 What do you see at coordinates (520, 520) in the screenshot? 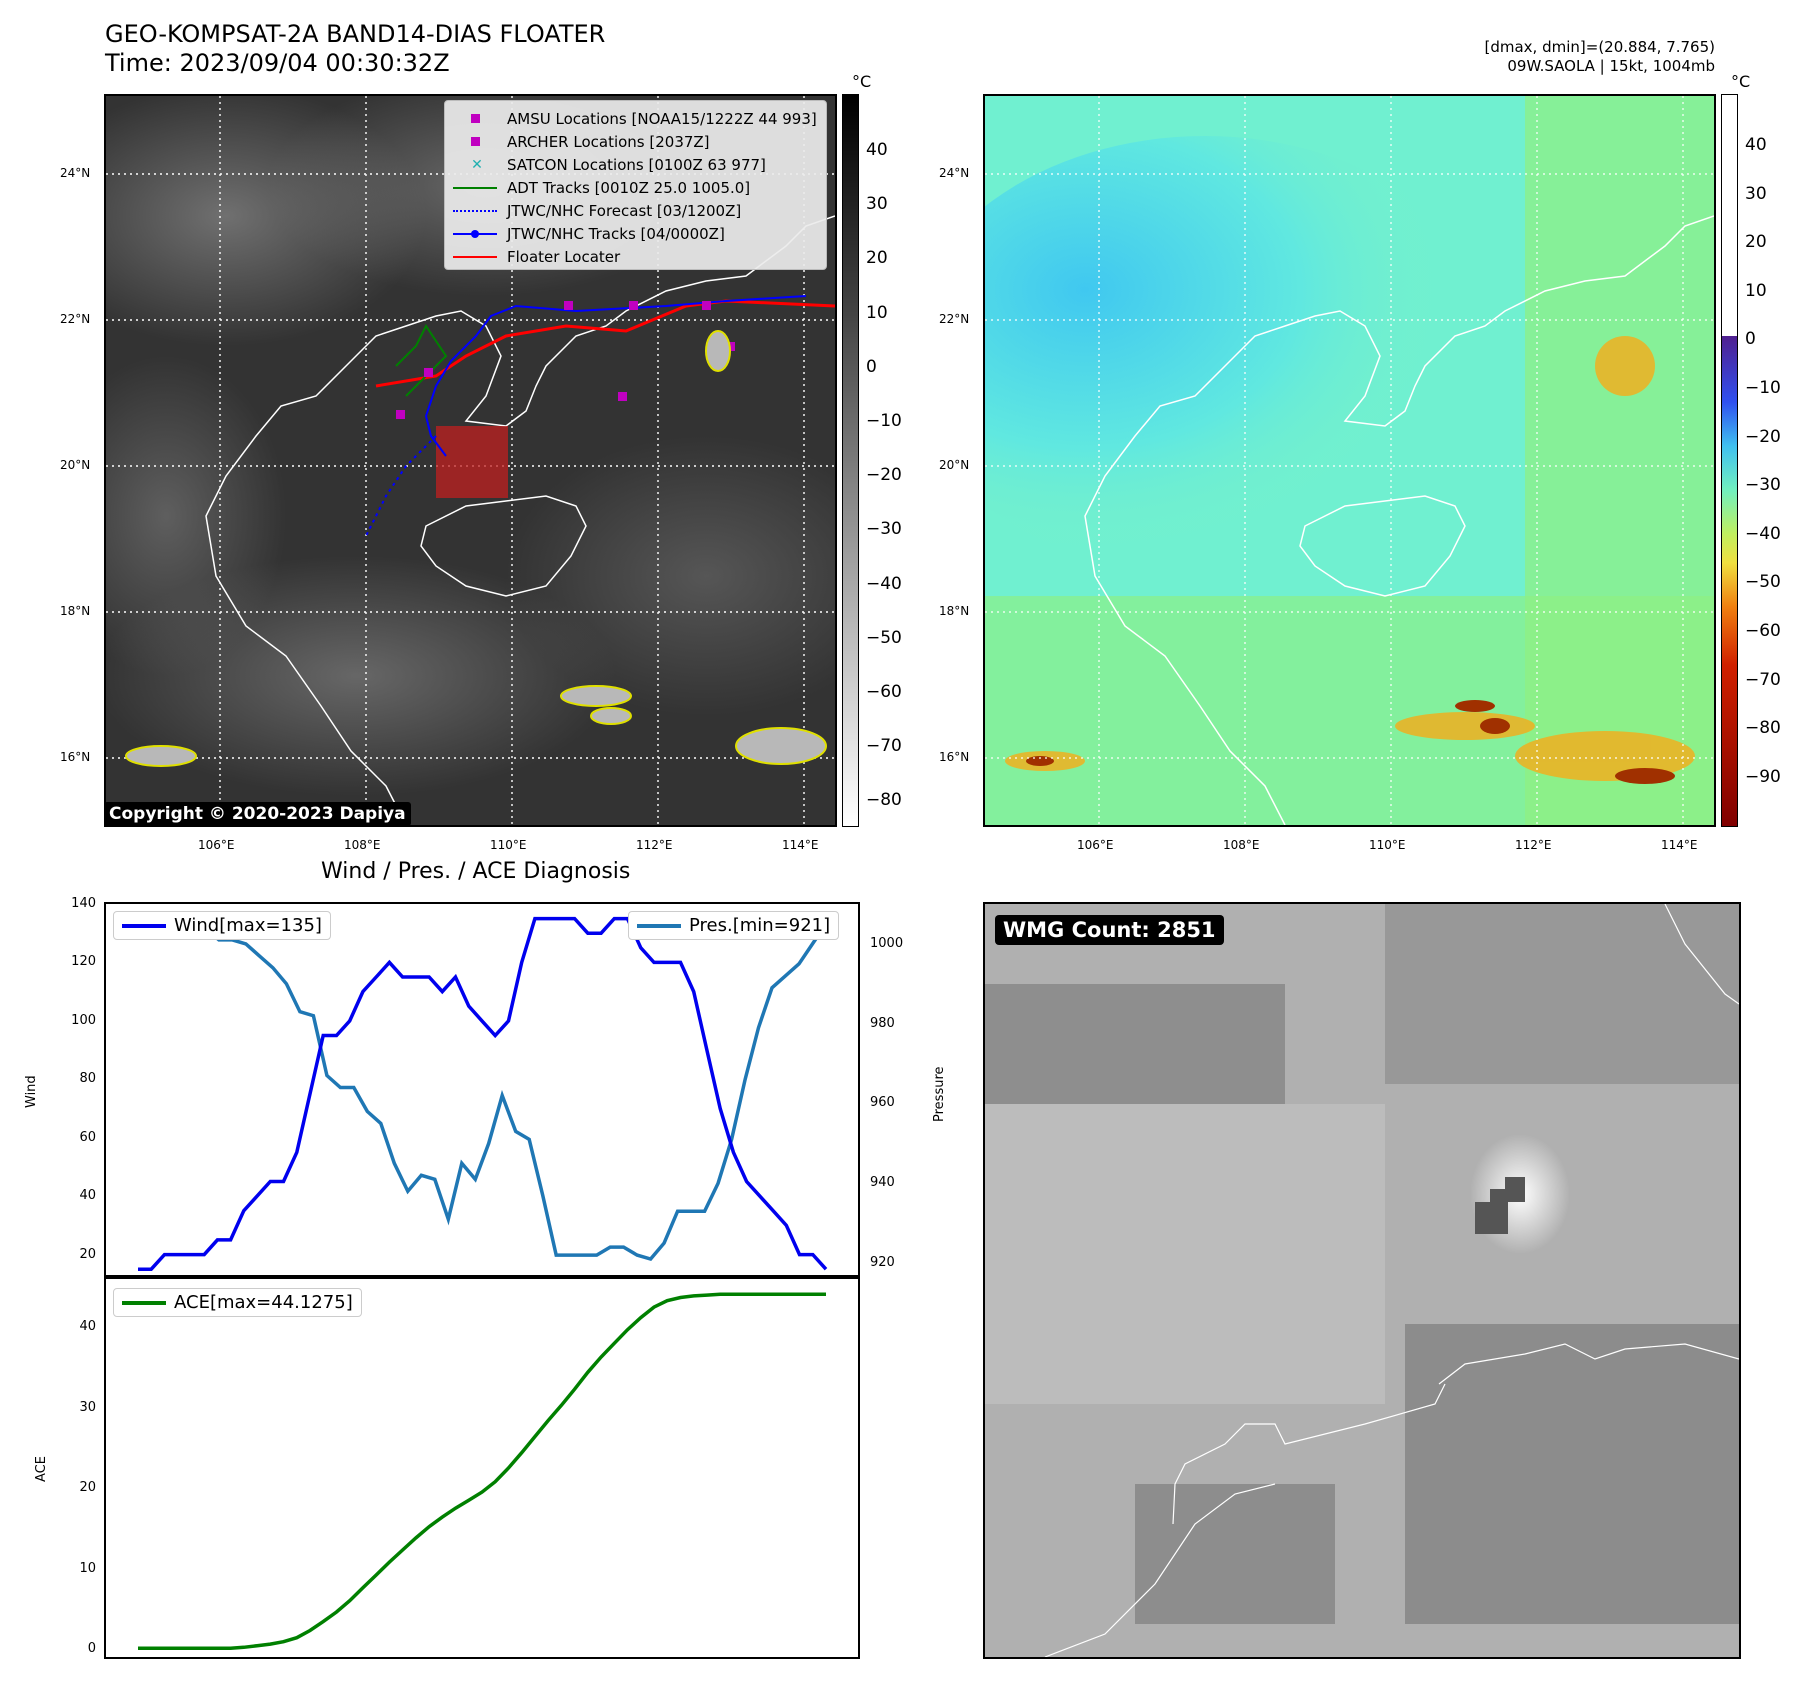
I see `ir-coastline` at bounding box center [520, 520].